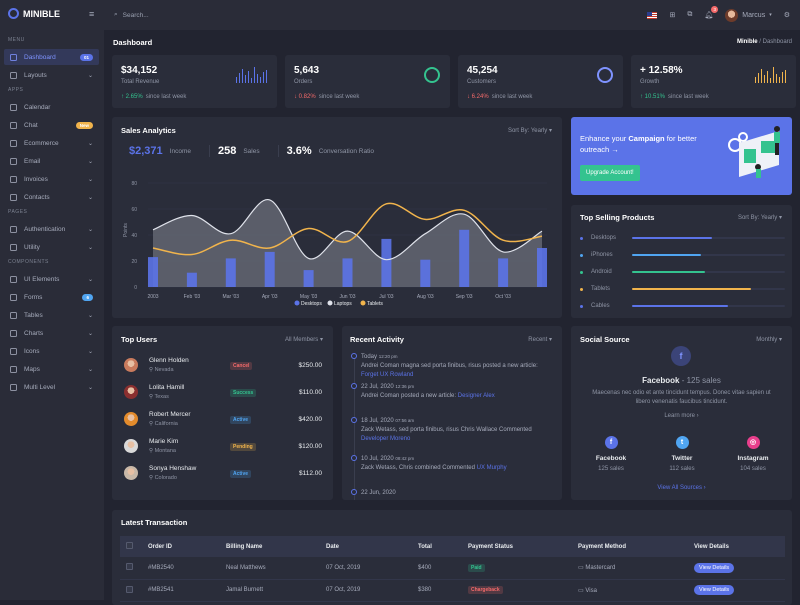  I want to click on sidebar-item-contacts: Contacts ⌄, so click(51, 197).